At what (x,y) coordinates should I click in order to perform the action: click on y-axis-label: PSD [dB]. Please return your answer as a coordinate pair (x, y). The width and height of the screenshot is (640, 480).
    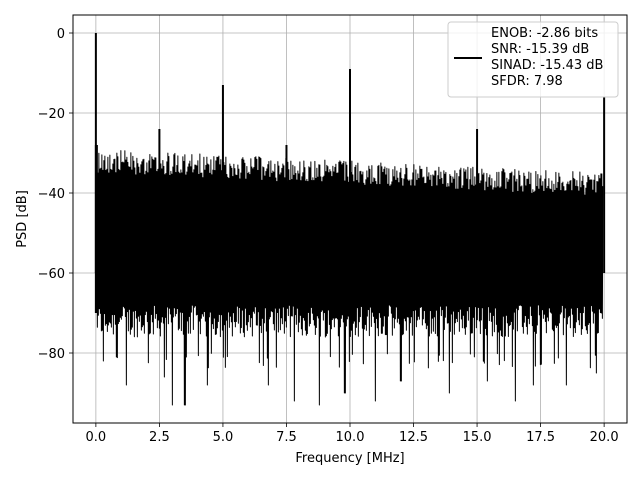
    Looking at the image, I should click on (22, 219).